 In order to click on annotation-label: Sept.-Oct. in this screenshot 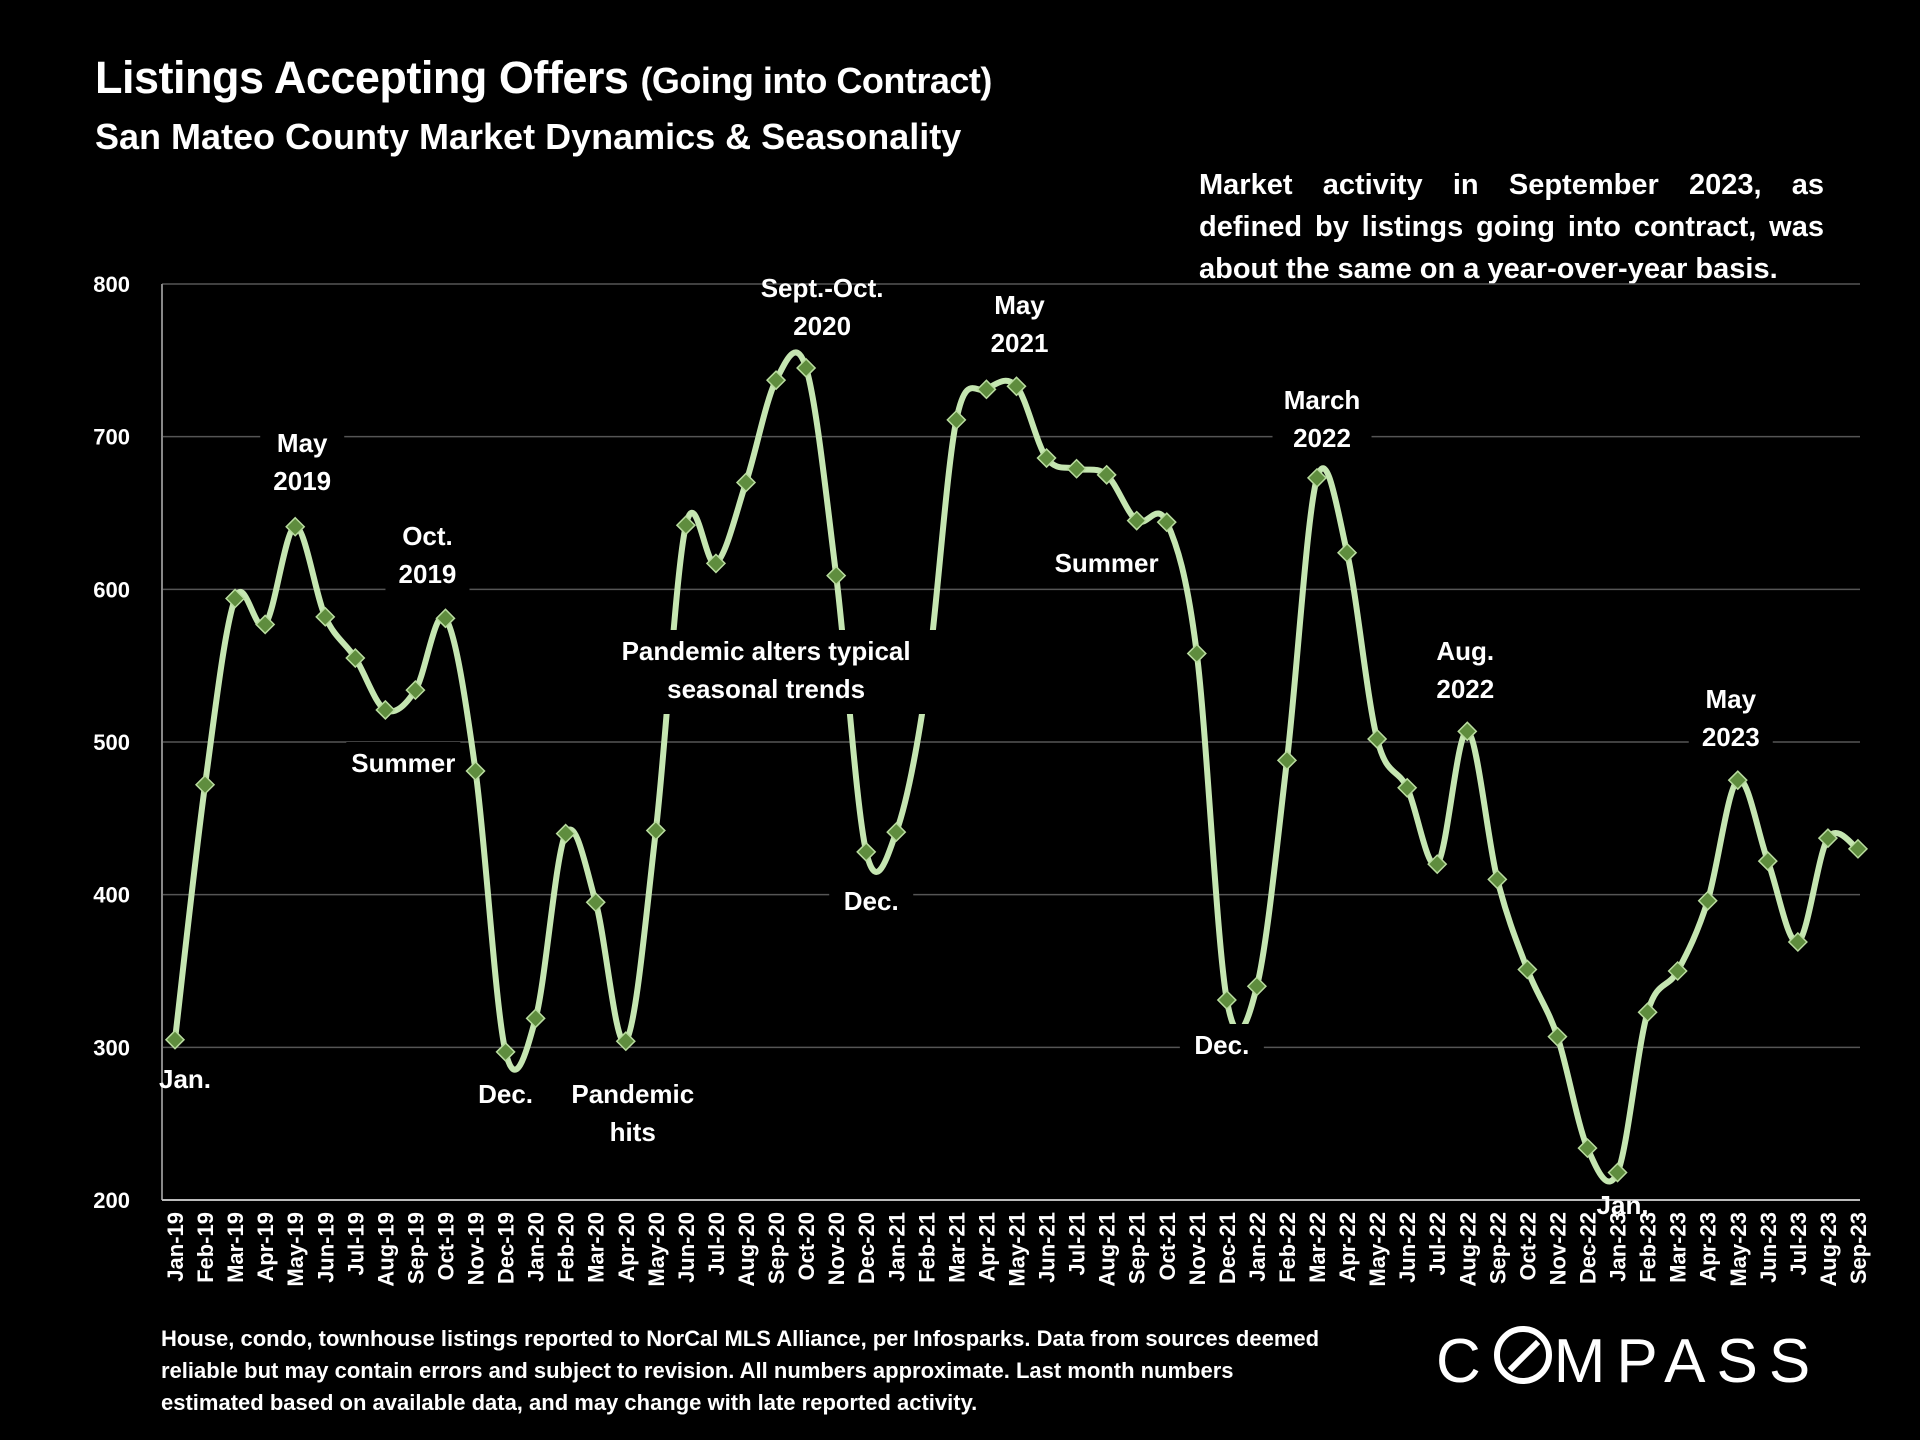, I will do `click(822, 288)`.